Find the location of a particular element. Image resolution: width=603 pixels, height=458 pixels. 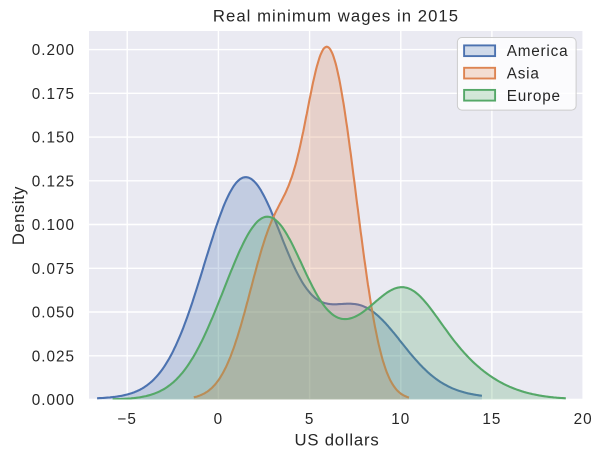

svg-text: 0 is located at coordinates (219, 419).